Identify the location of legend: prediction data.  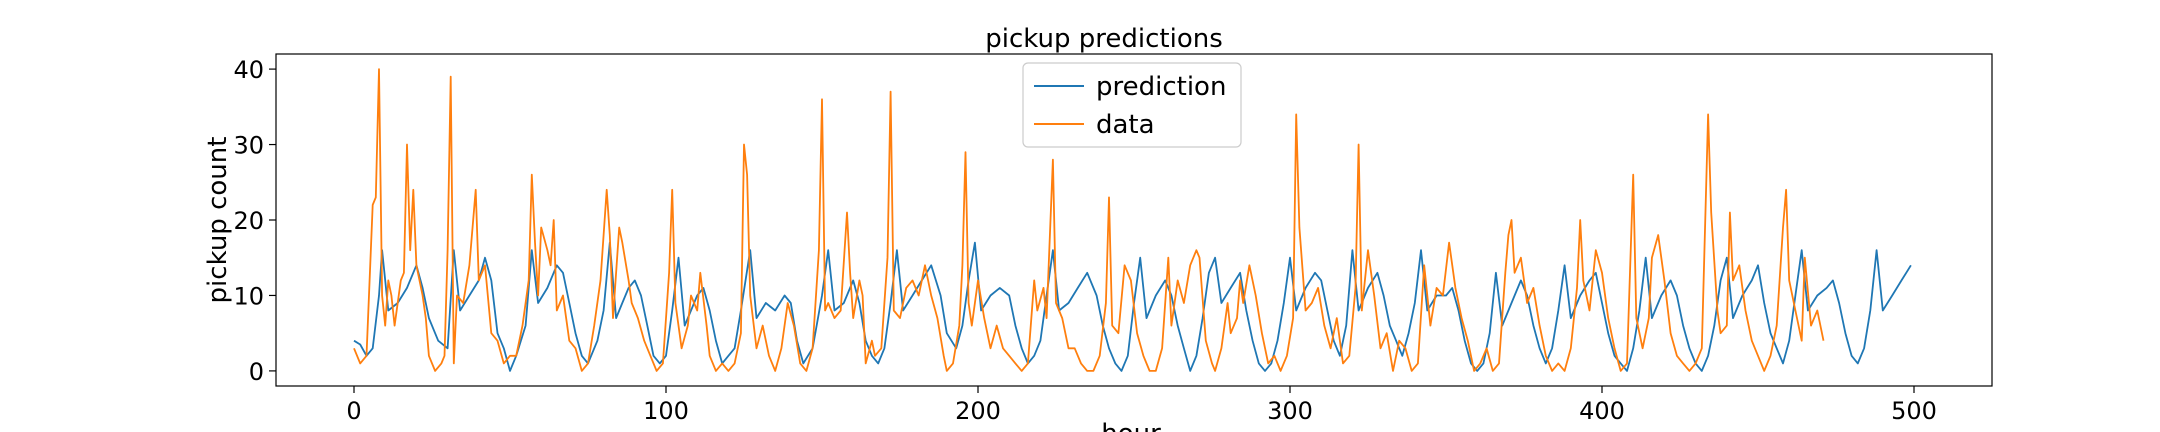
(1132, 105).